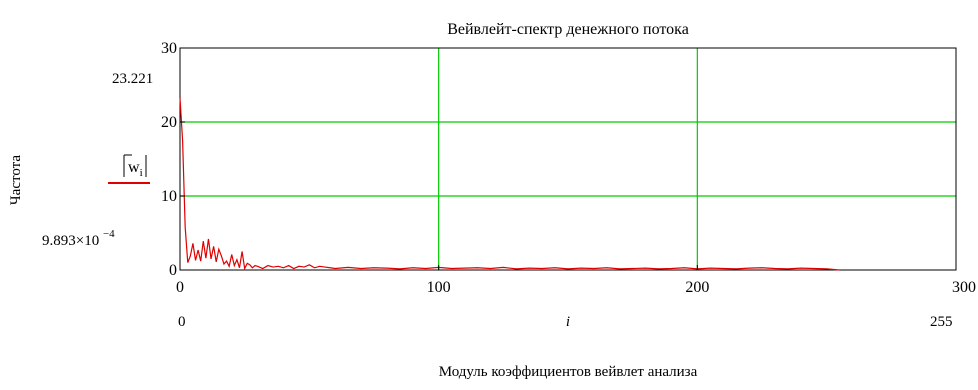 The width and height of the screenshot is (978, 390). I want to click on x-marker-max: 255, so click(941, 322).